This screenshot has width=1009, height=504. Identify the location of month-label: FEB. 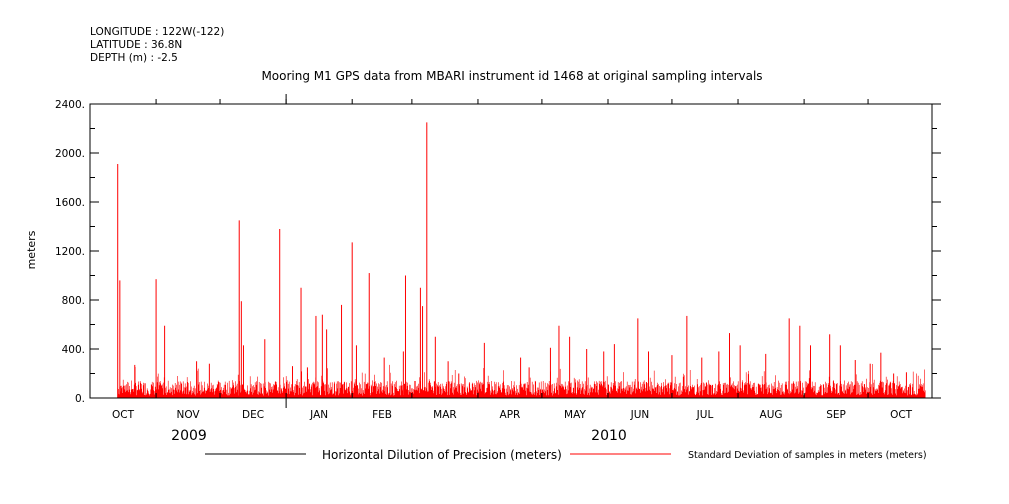
(382, 415).